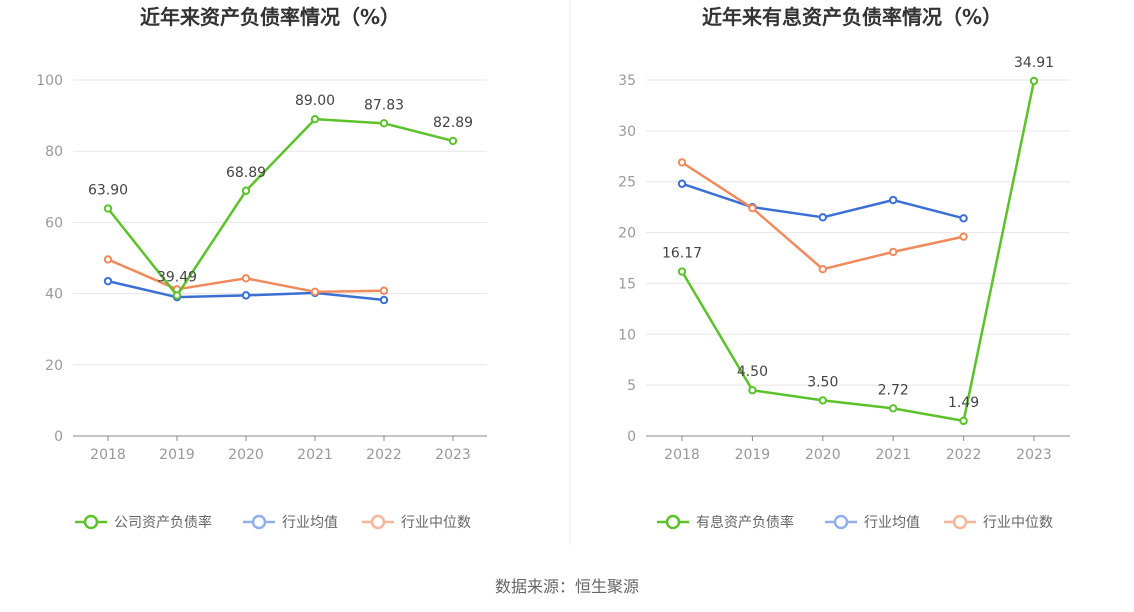 The image size is (1134, 612). What do you see at coordinates (54, 295) in the screenshot?
I see `y-tick-label: 40` at bounding box center [54, 295].